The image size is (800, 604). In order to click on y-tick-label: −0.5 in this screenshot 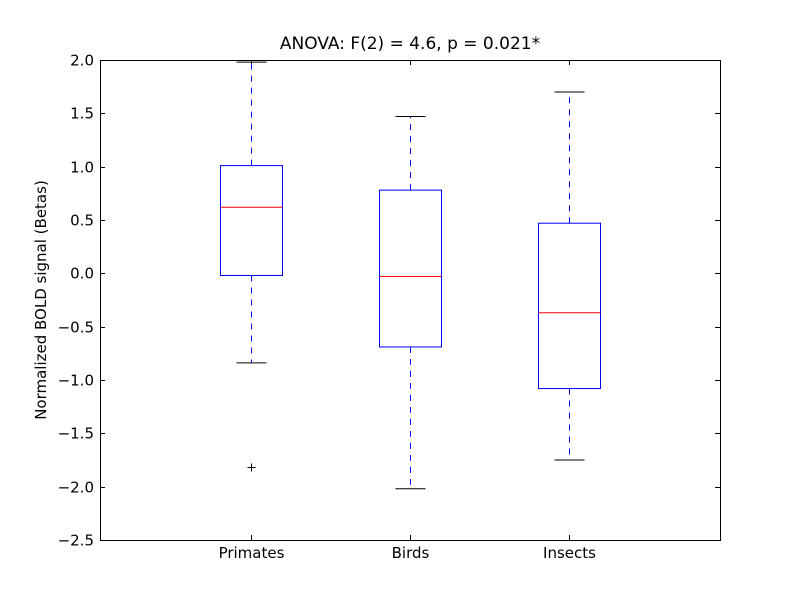, I will do `click(76, 328)`.